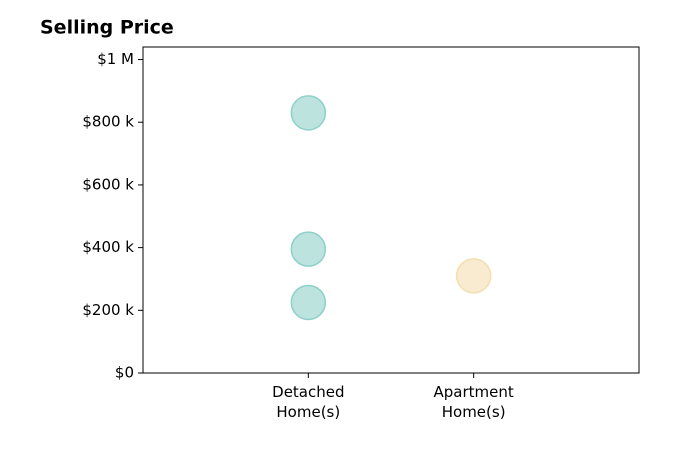  Describe the element at coordinates (108, 247) in the screenshot. I see `y-tick-label: $400 k` at that location.